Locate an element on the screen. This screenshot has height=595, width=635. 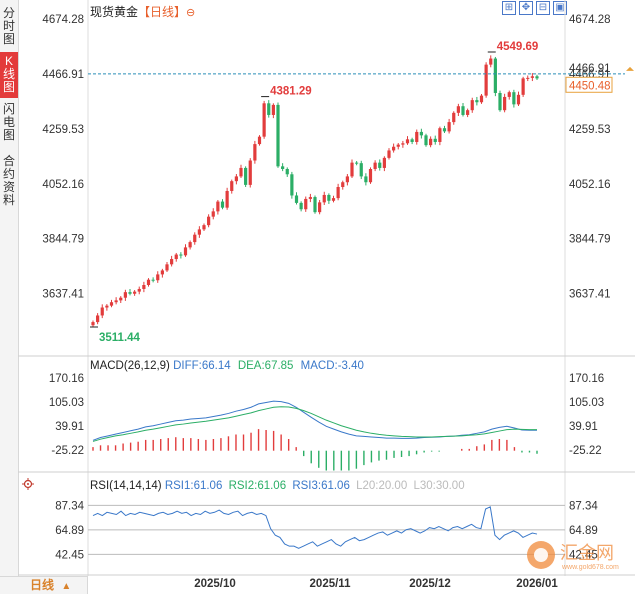
rsi-l20-value: L20:20.00 is located at coordinates (382, 486).